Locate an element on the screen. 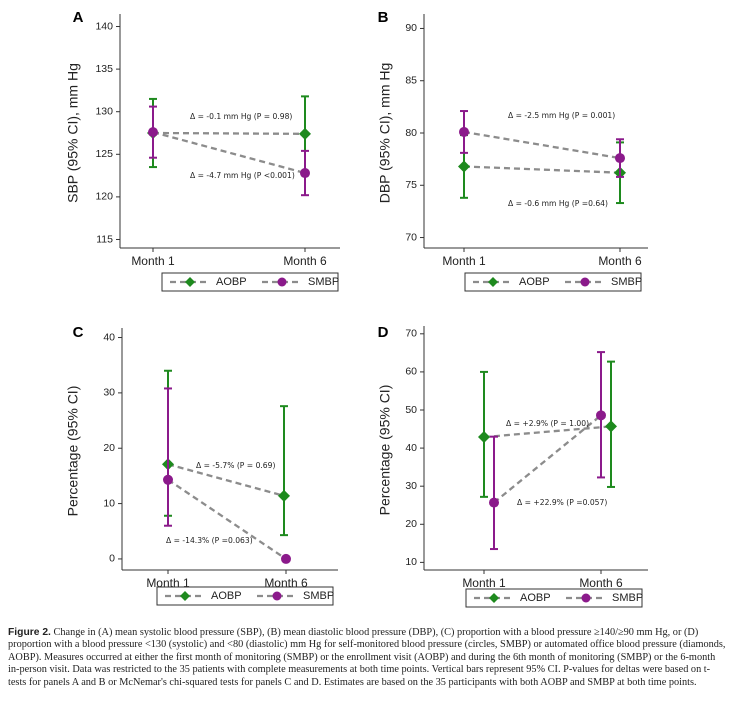 The height and width of the screenshot is (708, 735). delta-annotation: Δ = +22.9% (P =0.057) is located at coordinates (562, 502).